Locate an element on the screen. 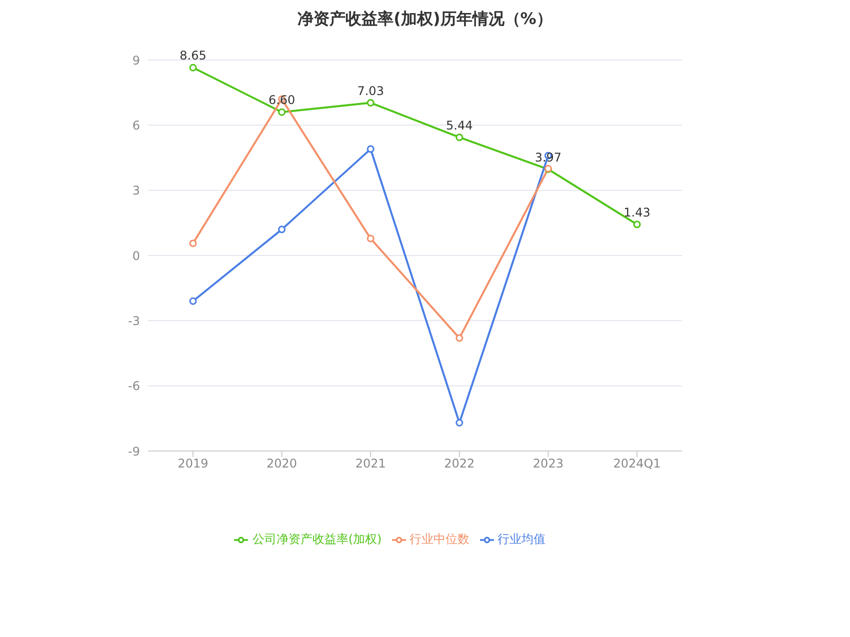 This screenshot has height=637, width=850. y-tick-label: -9 is located at coordinates (134, 451).